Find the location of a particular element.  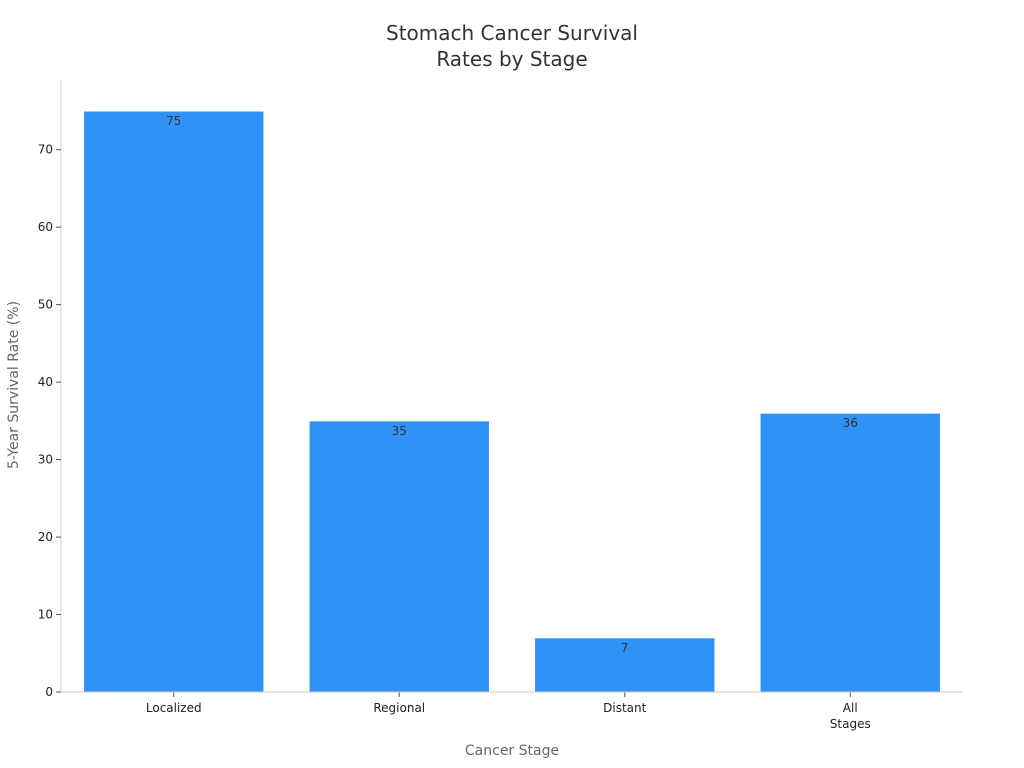

chart-title-line-1: Stomach Cancer Survival is located at coordinates (512, 33).